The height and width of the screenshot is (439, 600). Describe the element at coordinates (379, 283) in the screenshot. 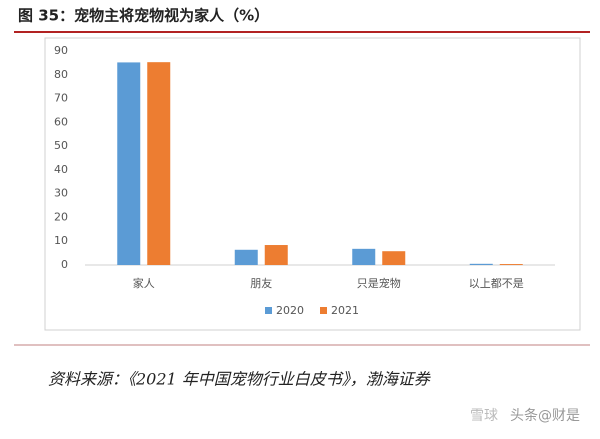

I see `x-tick-label: 只是宠物` at that location.